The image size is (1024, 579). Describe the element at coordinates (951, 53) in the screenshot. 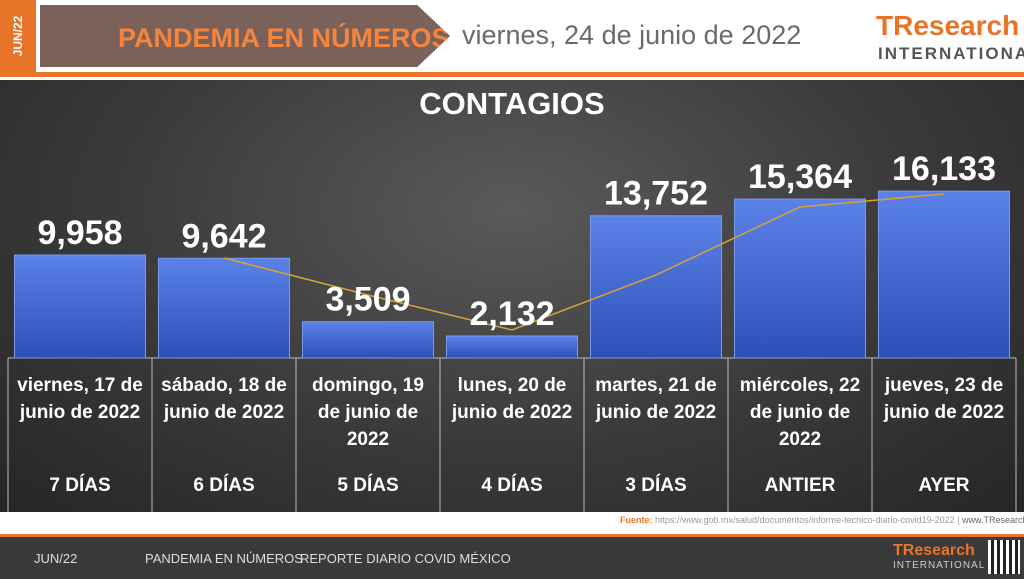

I see `logo-sub: INTERNATIONAL` at that location.